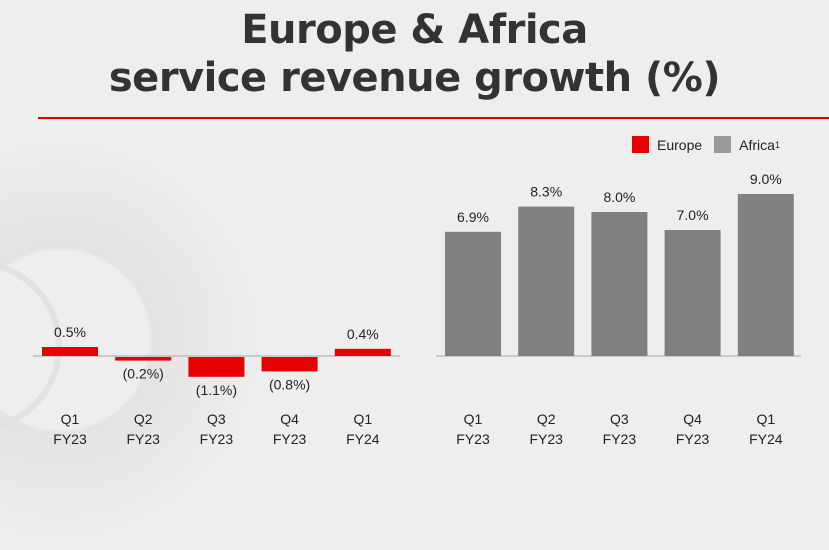 The width and height of the screenshot is (829, 550). I want to click on europe-value-label: (1.1%), so click(216, 390).